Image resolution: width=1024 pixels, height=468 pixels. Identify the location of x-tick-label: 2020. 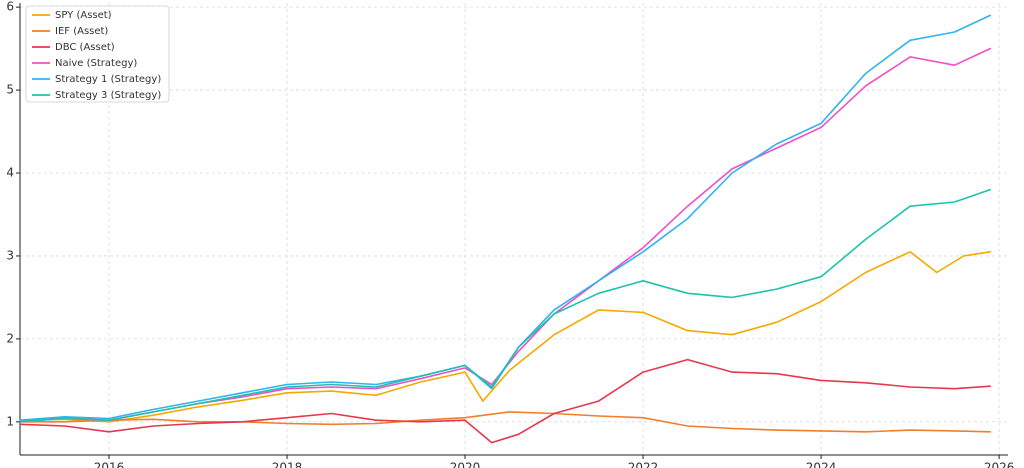
(465, 464).